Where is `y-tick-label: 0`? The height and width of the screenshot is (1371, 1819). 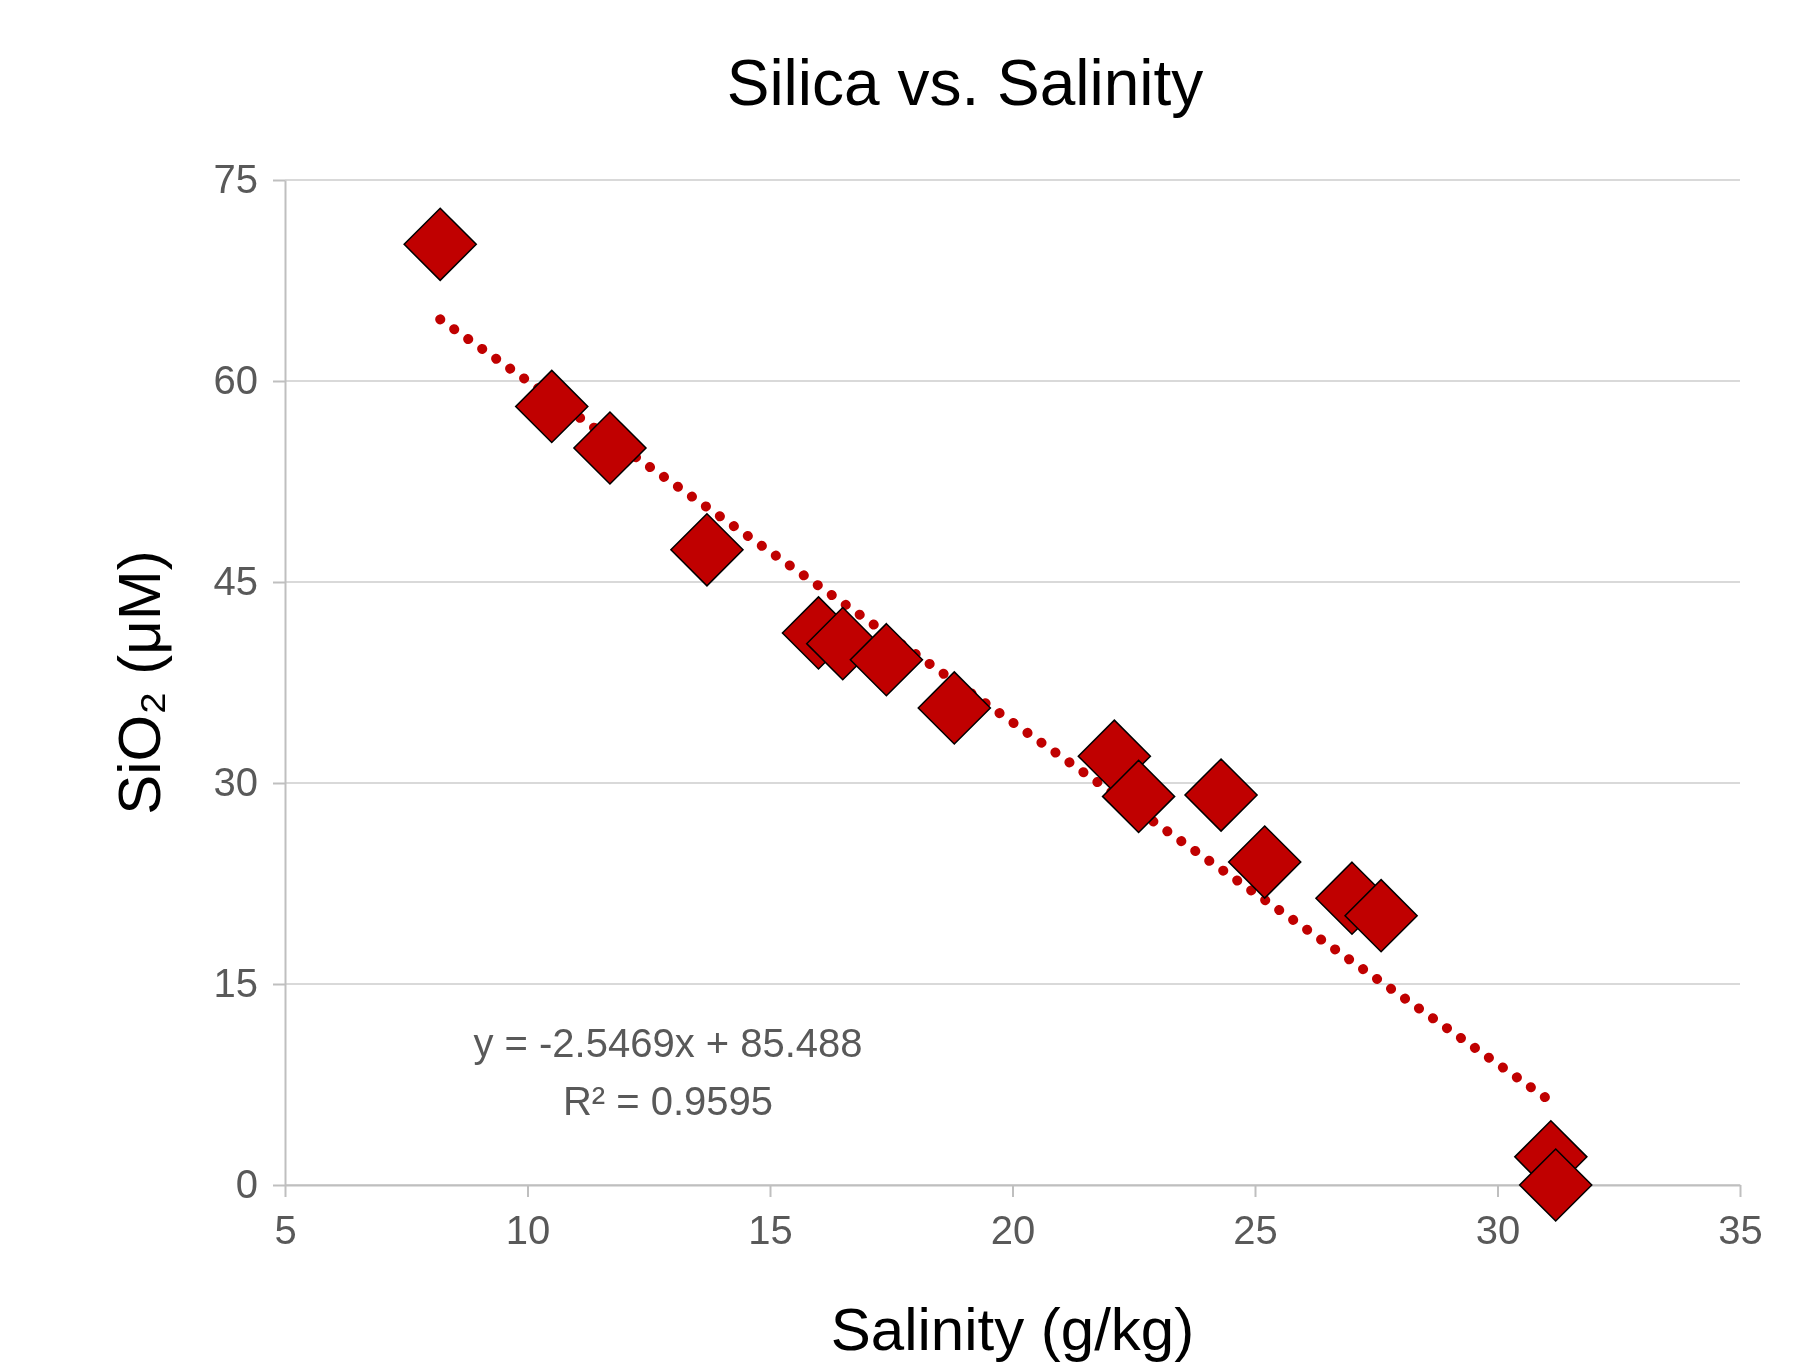
y-tick-label: 0 is located at coordinates (246, 1184).